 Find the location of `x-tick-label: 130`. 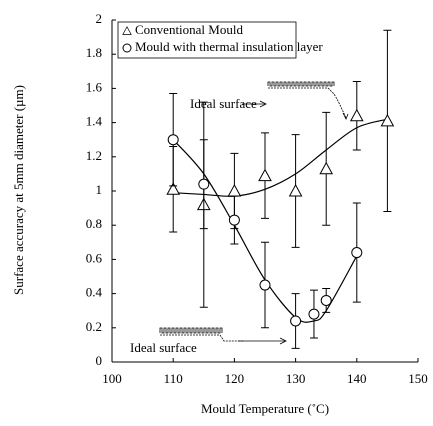

x-tick-label: 130 is located at coordinates (296, 378).